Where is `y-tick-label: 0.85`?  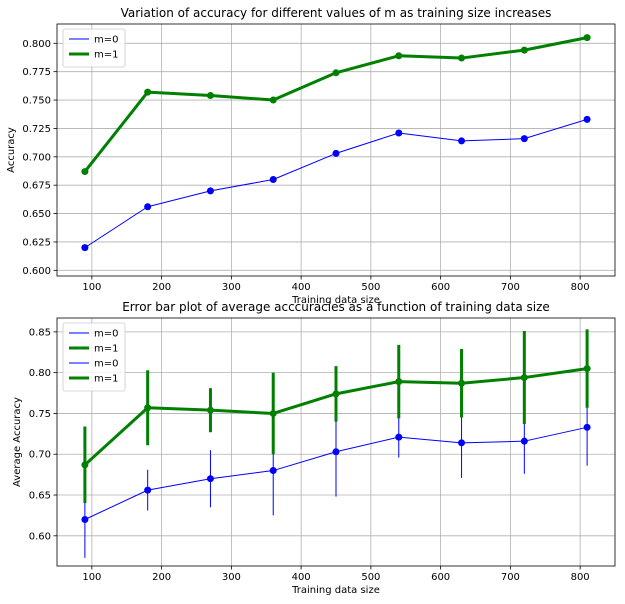
y-tick-label: 0.85 is located at coordinates (40, 332).